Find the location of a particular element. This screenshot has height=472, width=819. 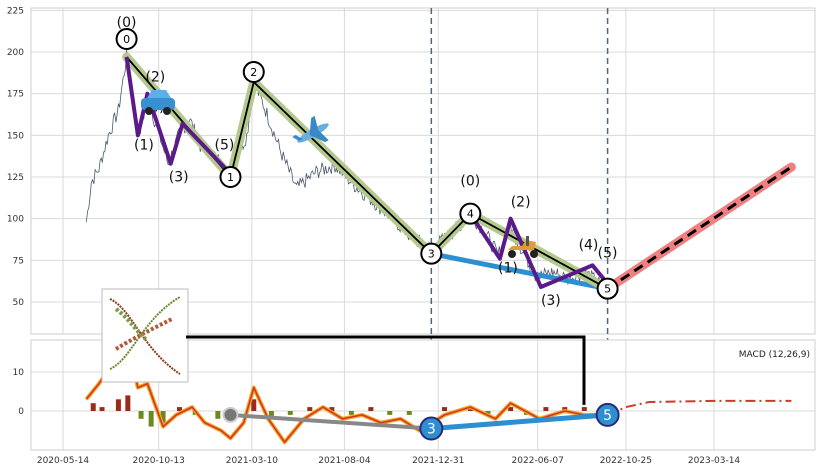

major-wave-label: 0 is located at coordinates (126, 39).